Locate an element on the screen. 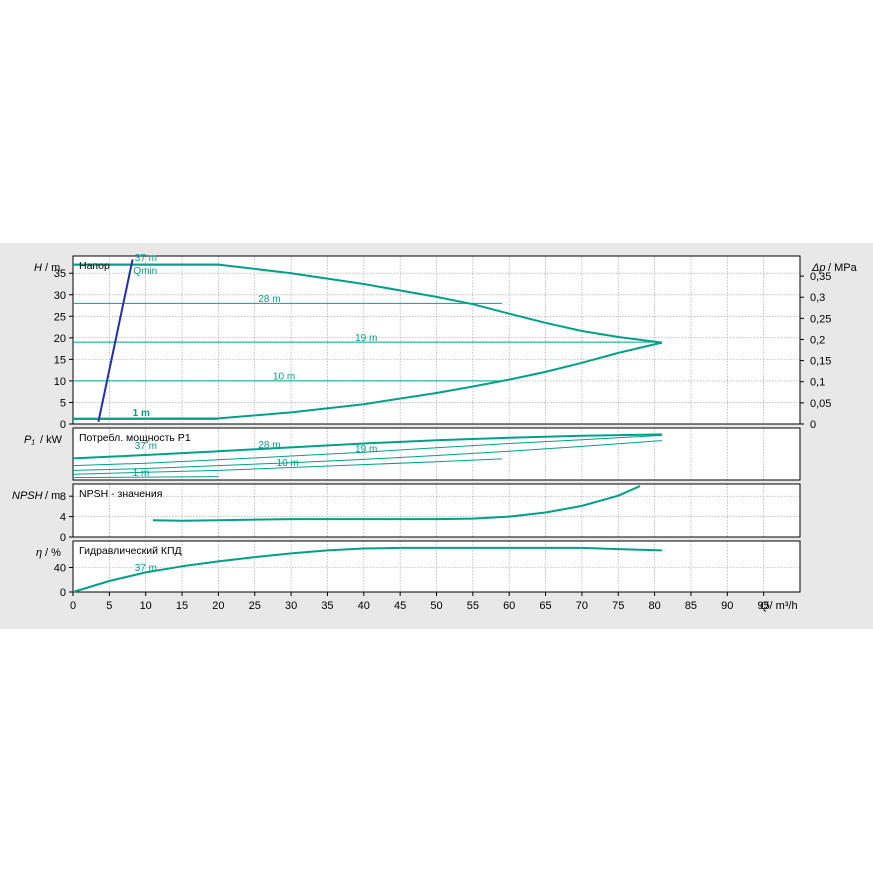 Image resolution: width=873 pixels, height=873 pixels. head-ytick-label: 10 is located at coordinates (60, 382).